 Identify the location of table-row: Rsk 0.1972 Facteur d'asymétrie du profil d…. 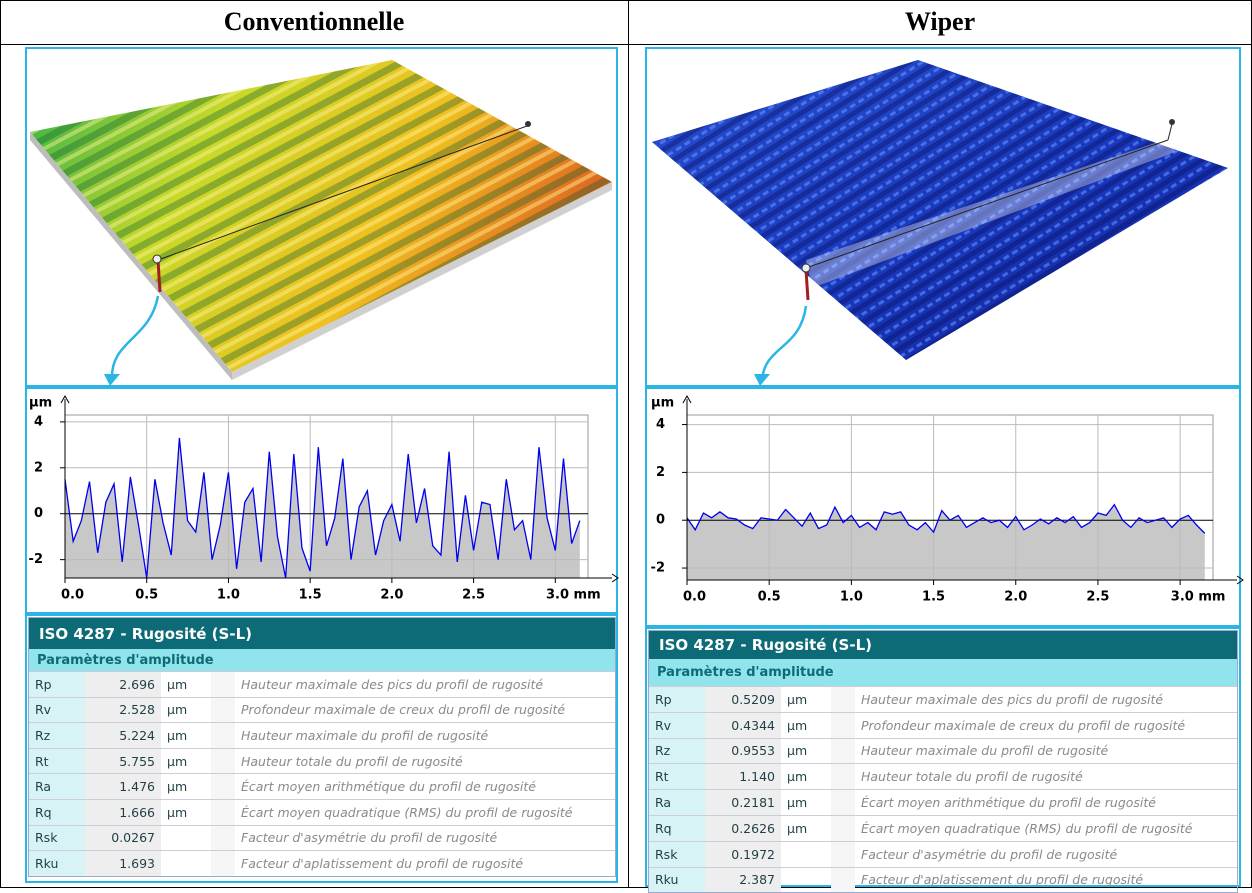
(943, 853).